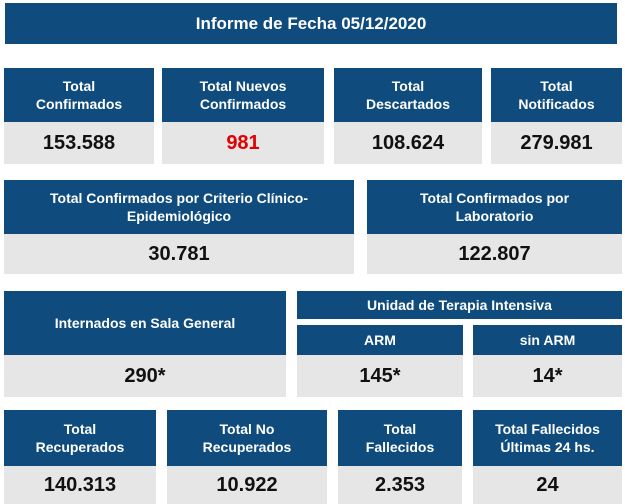  I want to click on total-notificados-label: Total Notificados, so click(556, 95).